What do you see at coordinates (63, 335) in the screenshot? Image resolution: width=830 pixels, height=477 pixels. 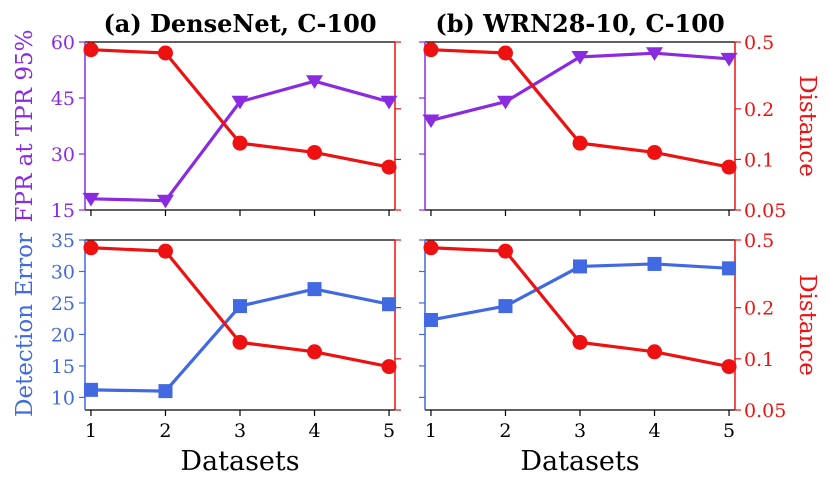 I see `left-tick-label: 20` at bounding box center [63, 335].